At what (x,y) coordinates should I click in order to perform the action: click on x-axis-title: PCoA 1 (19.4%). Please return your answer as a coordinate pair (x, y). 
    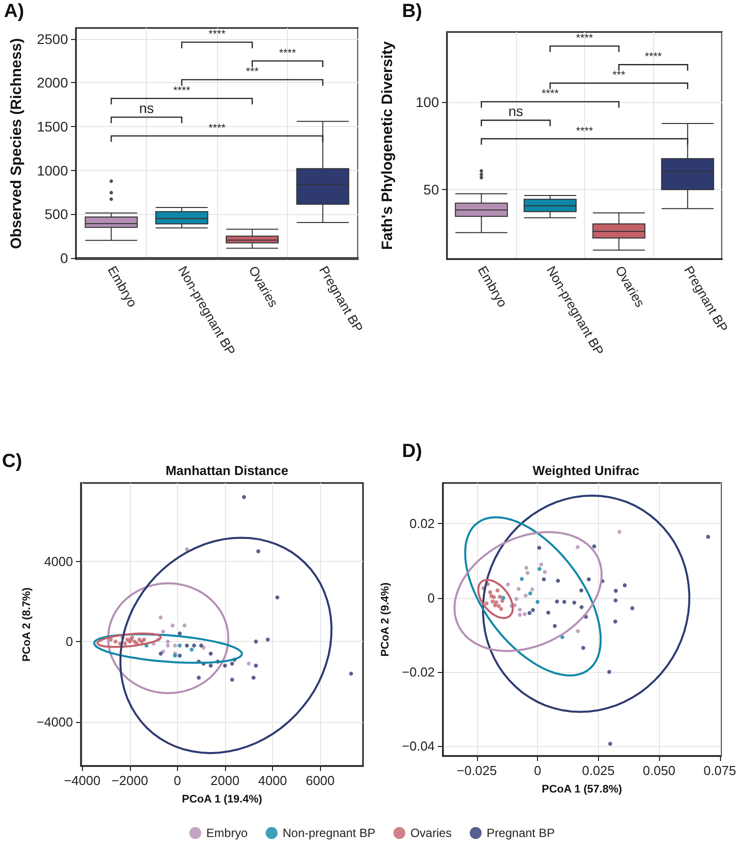
    Looking at the image, I should click on (222, 800).